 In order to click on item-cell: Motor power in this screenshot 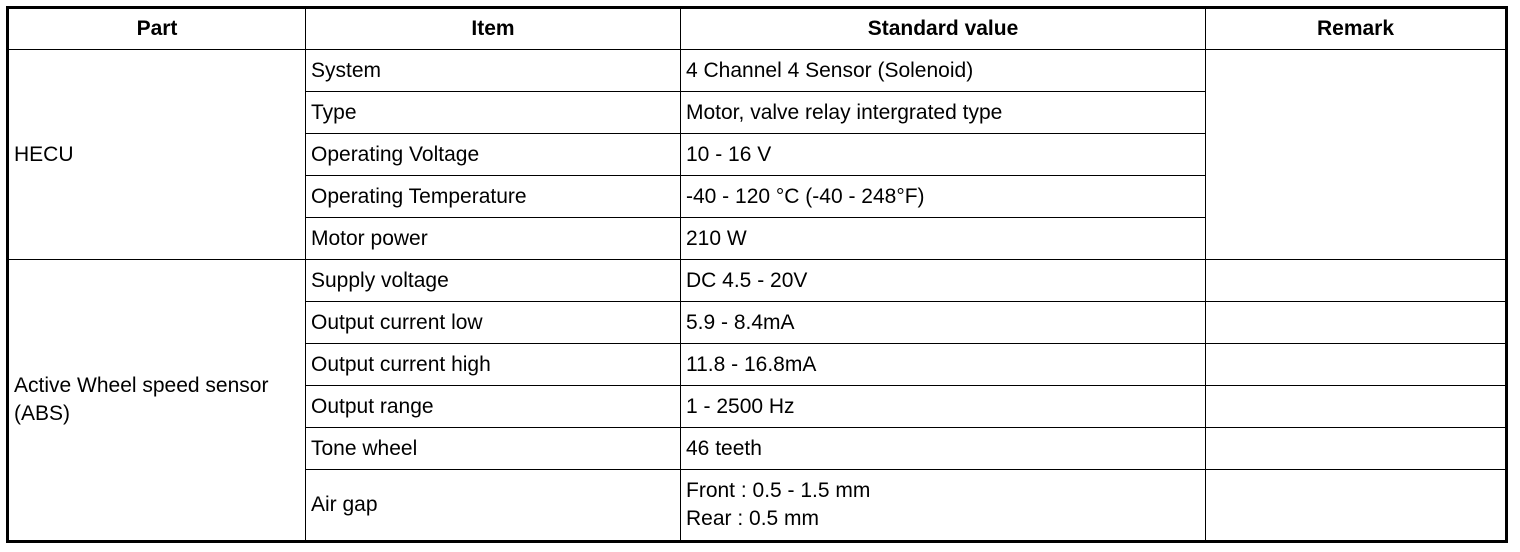, I will do `click(493, 238)`.